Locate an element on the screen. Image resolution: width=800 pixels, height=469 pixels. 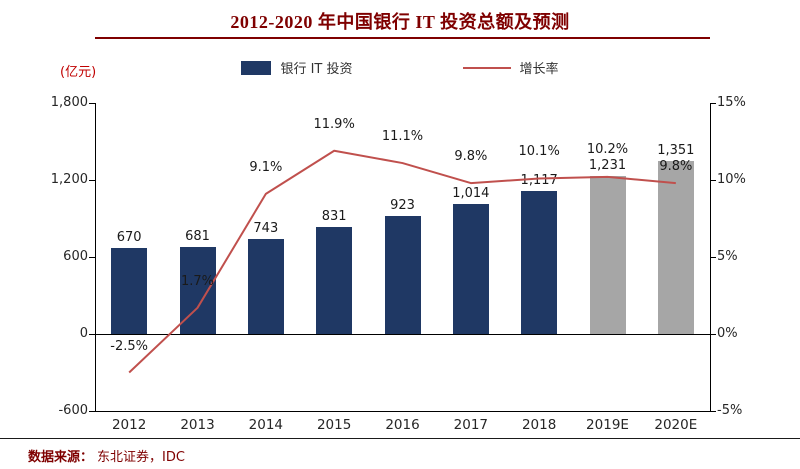
y-axis-label-left: 1,200 is located at coordinates (69, 179).